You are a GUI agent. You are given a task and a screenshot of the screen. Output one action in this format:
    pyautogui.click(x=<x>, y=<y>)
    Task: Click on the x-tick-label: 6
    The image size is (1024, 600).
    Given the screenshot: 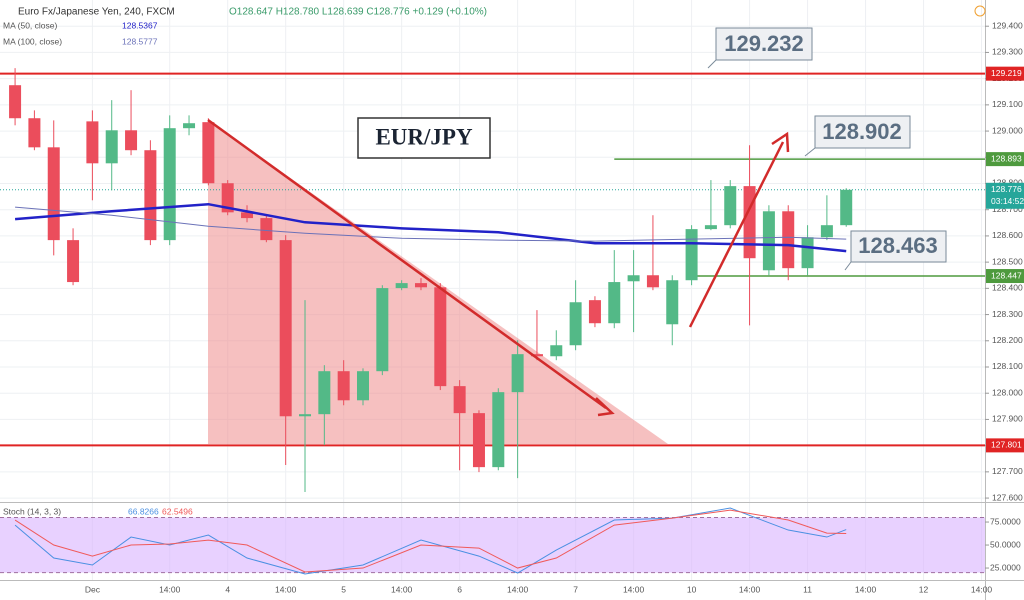 What is the action you would take?
    pyautogui.click(x=459, y=589)
    